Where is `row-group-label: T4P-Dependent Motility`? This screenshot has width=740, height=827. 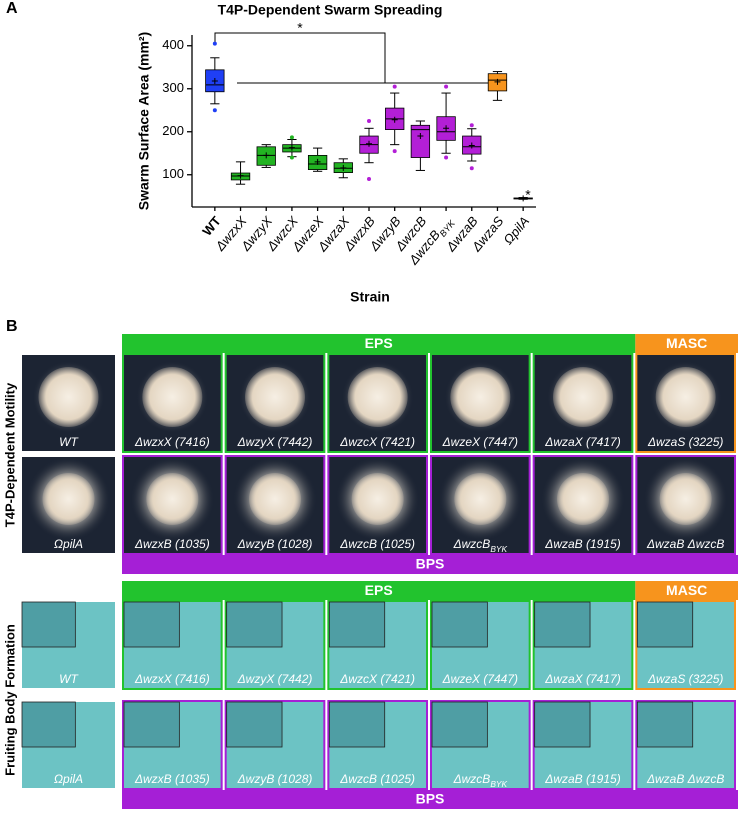
row-group-label: T4P-Dependent Motility is located at coordinates (9, 454).